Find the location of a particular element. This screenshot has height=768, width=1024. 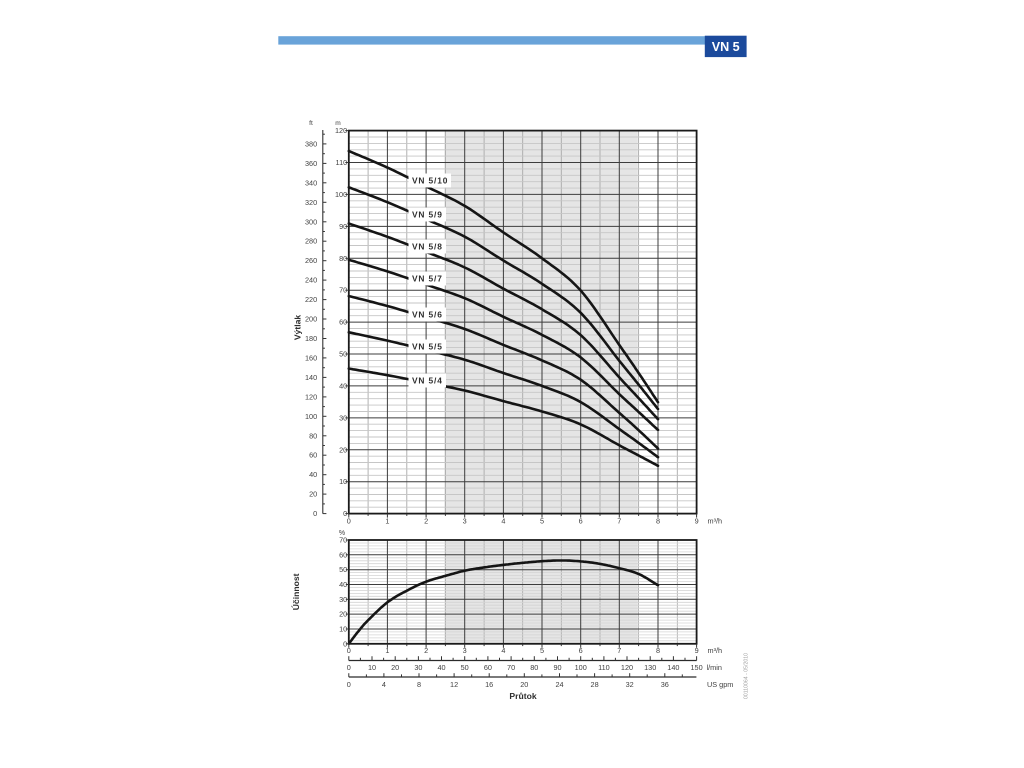

svg-text: US gpm is located at coordinates (720, 684).